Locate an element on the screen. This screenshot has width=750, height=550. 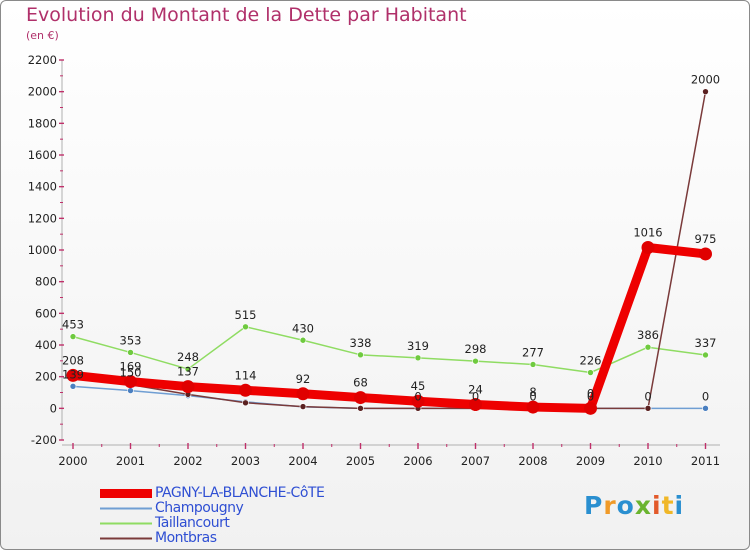
legend-label-champougny: Champougny is located at coordinates (199, 508).